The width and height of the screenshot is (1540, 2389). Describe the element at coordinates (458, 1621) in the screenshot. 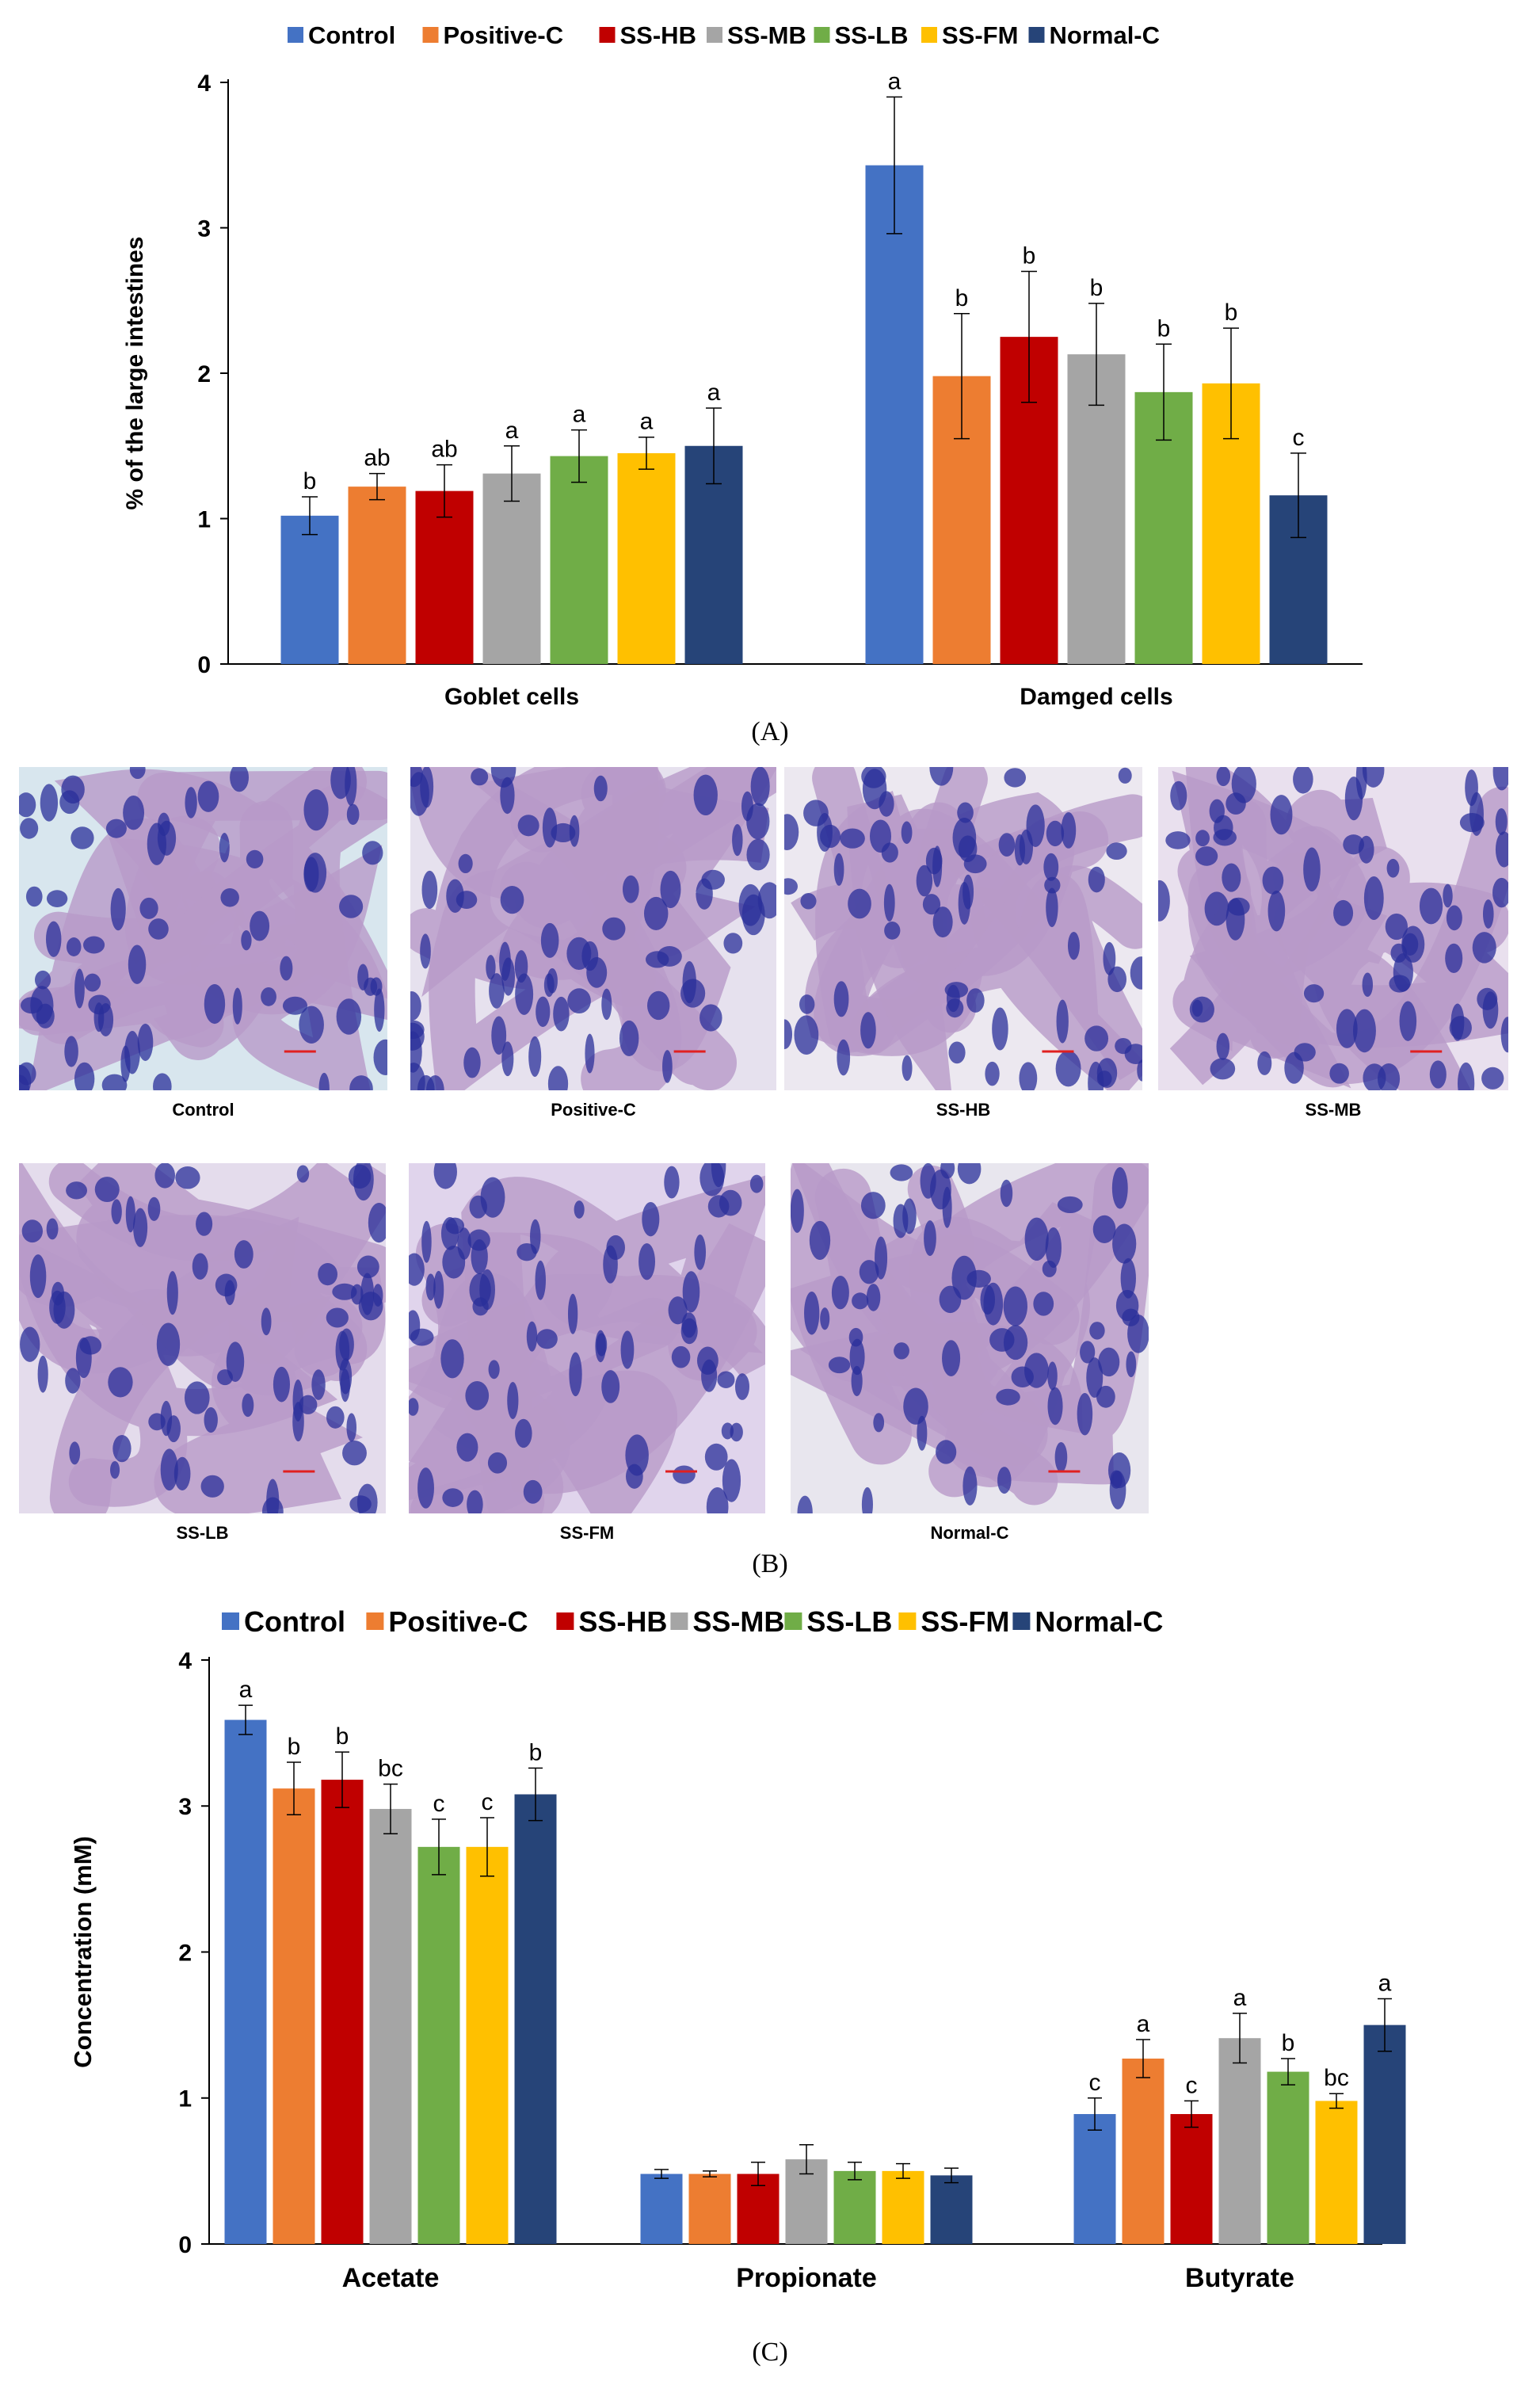

I see `legend-label-positive-c: Positive-C` at that location.